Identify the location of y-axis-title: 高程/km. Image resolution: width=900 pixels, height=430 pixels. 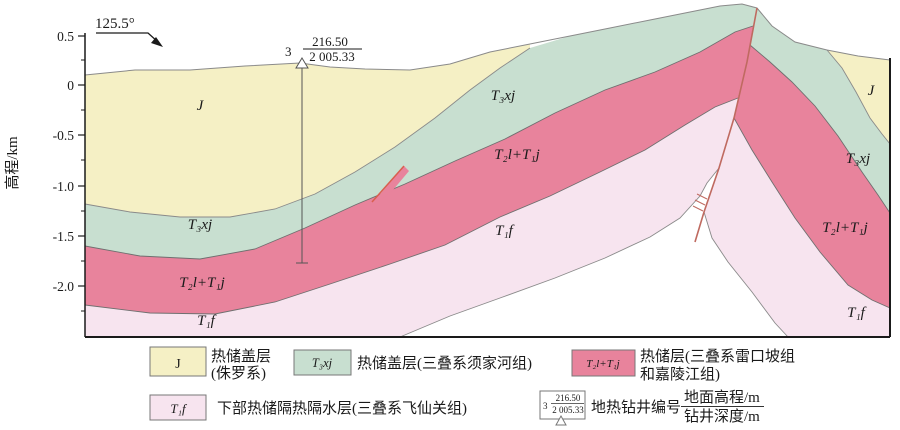
(12, 163).